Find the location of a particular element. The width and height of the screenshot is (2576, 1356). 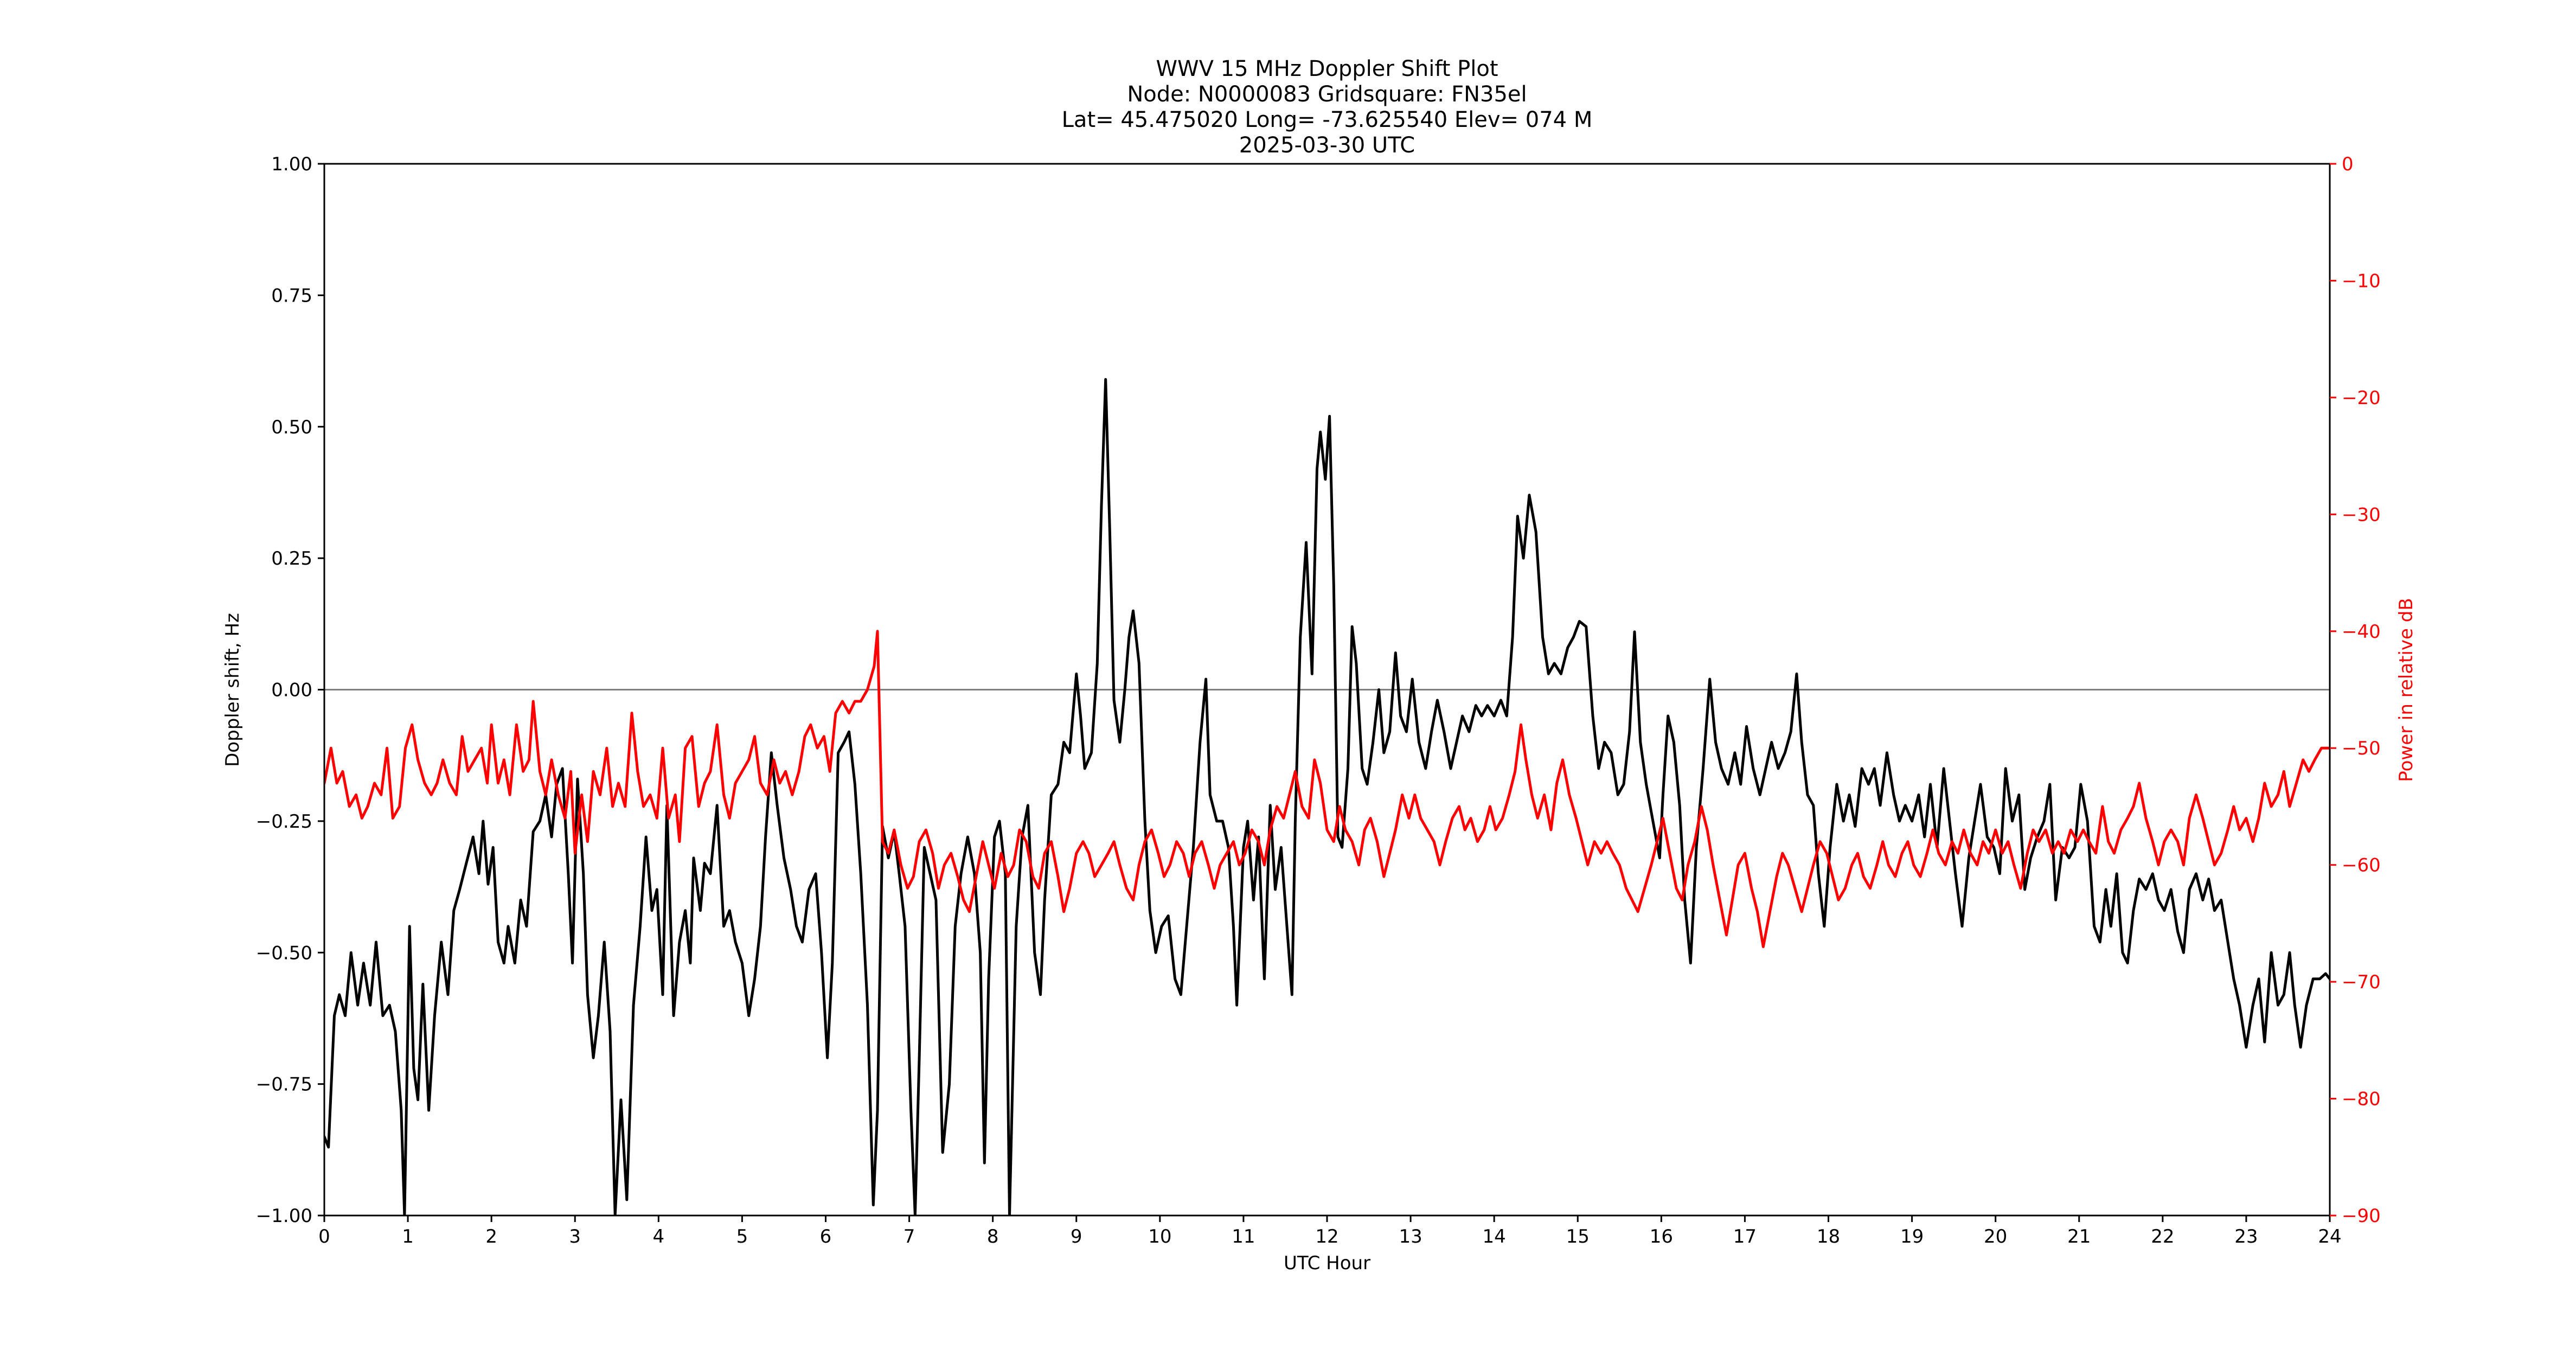

y-tick-label: −0.50 is located at coordinates (284, 953).